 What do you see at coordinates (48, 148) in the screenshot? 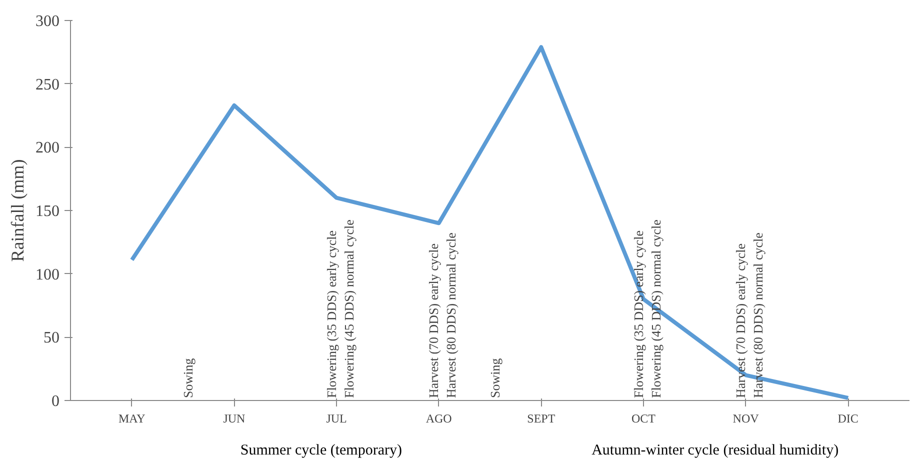
I see `y-tick-label: 200` at bounding box center [48, 148].